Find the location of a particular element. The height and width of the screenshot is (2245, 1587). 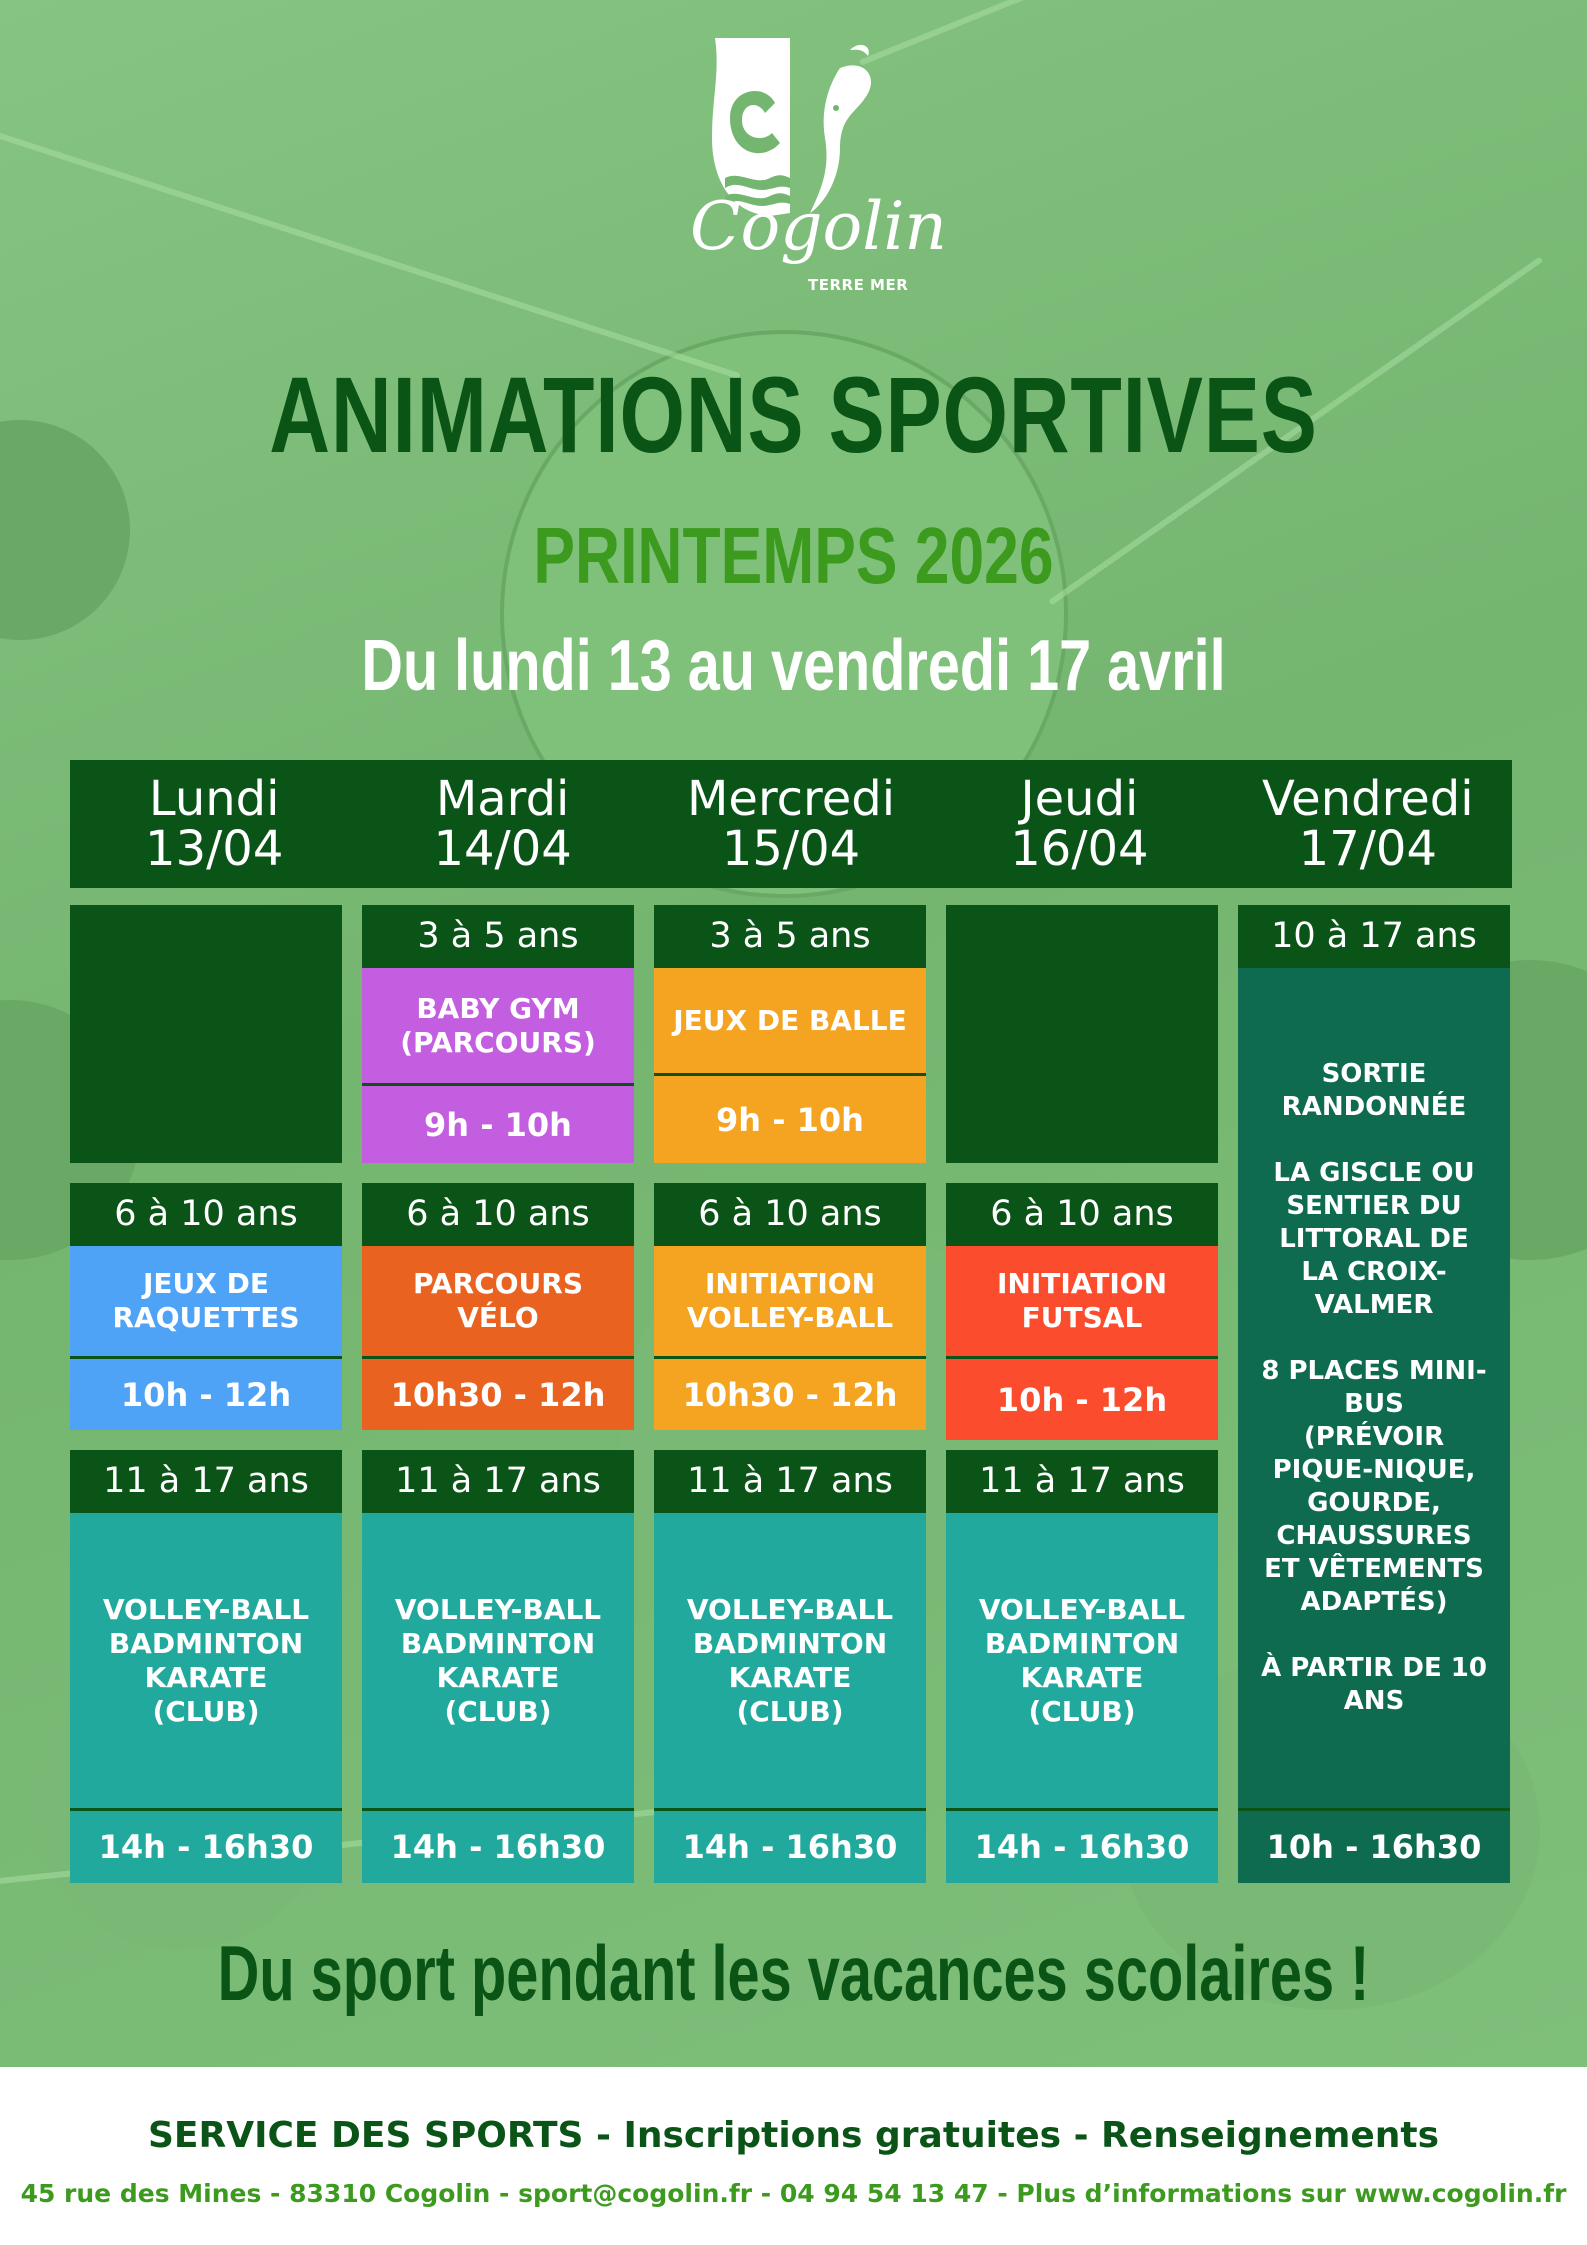

logo-wordmark: Cogolin is located at coordinates (818, 226).